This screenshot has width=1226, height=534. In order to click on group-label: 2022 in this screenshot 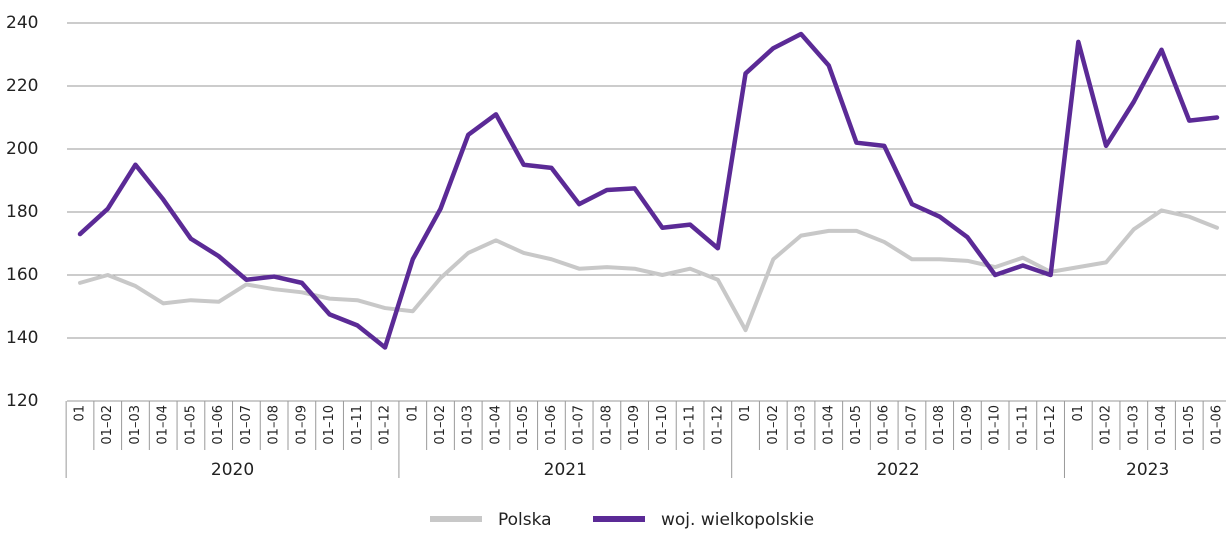, I will do `click(897, 470)`.